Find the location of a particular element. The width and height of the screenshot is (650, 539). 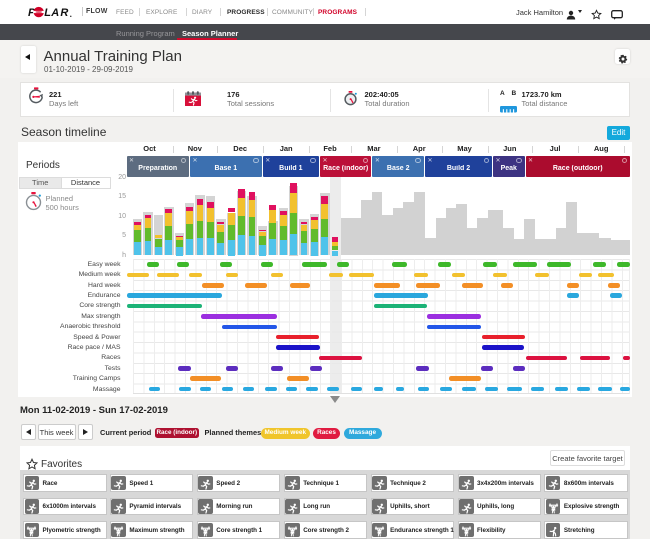

svg-text: A is located at coordinates (54, 13).